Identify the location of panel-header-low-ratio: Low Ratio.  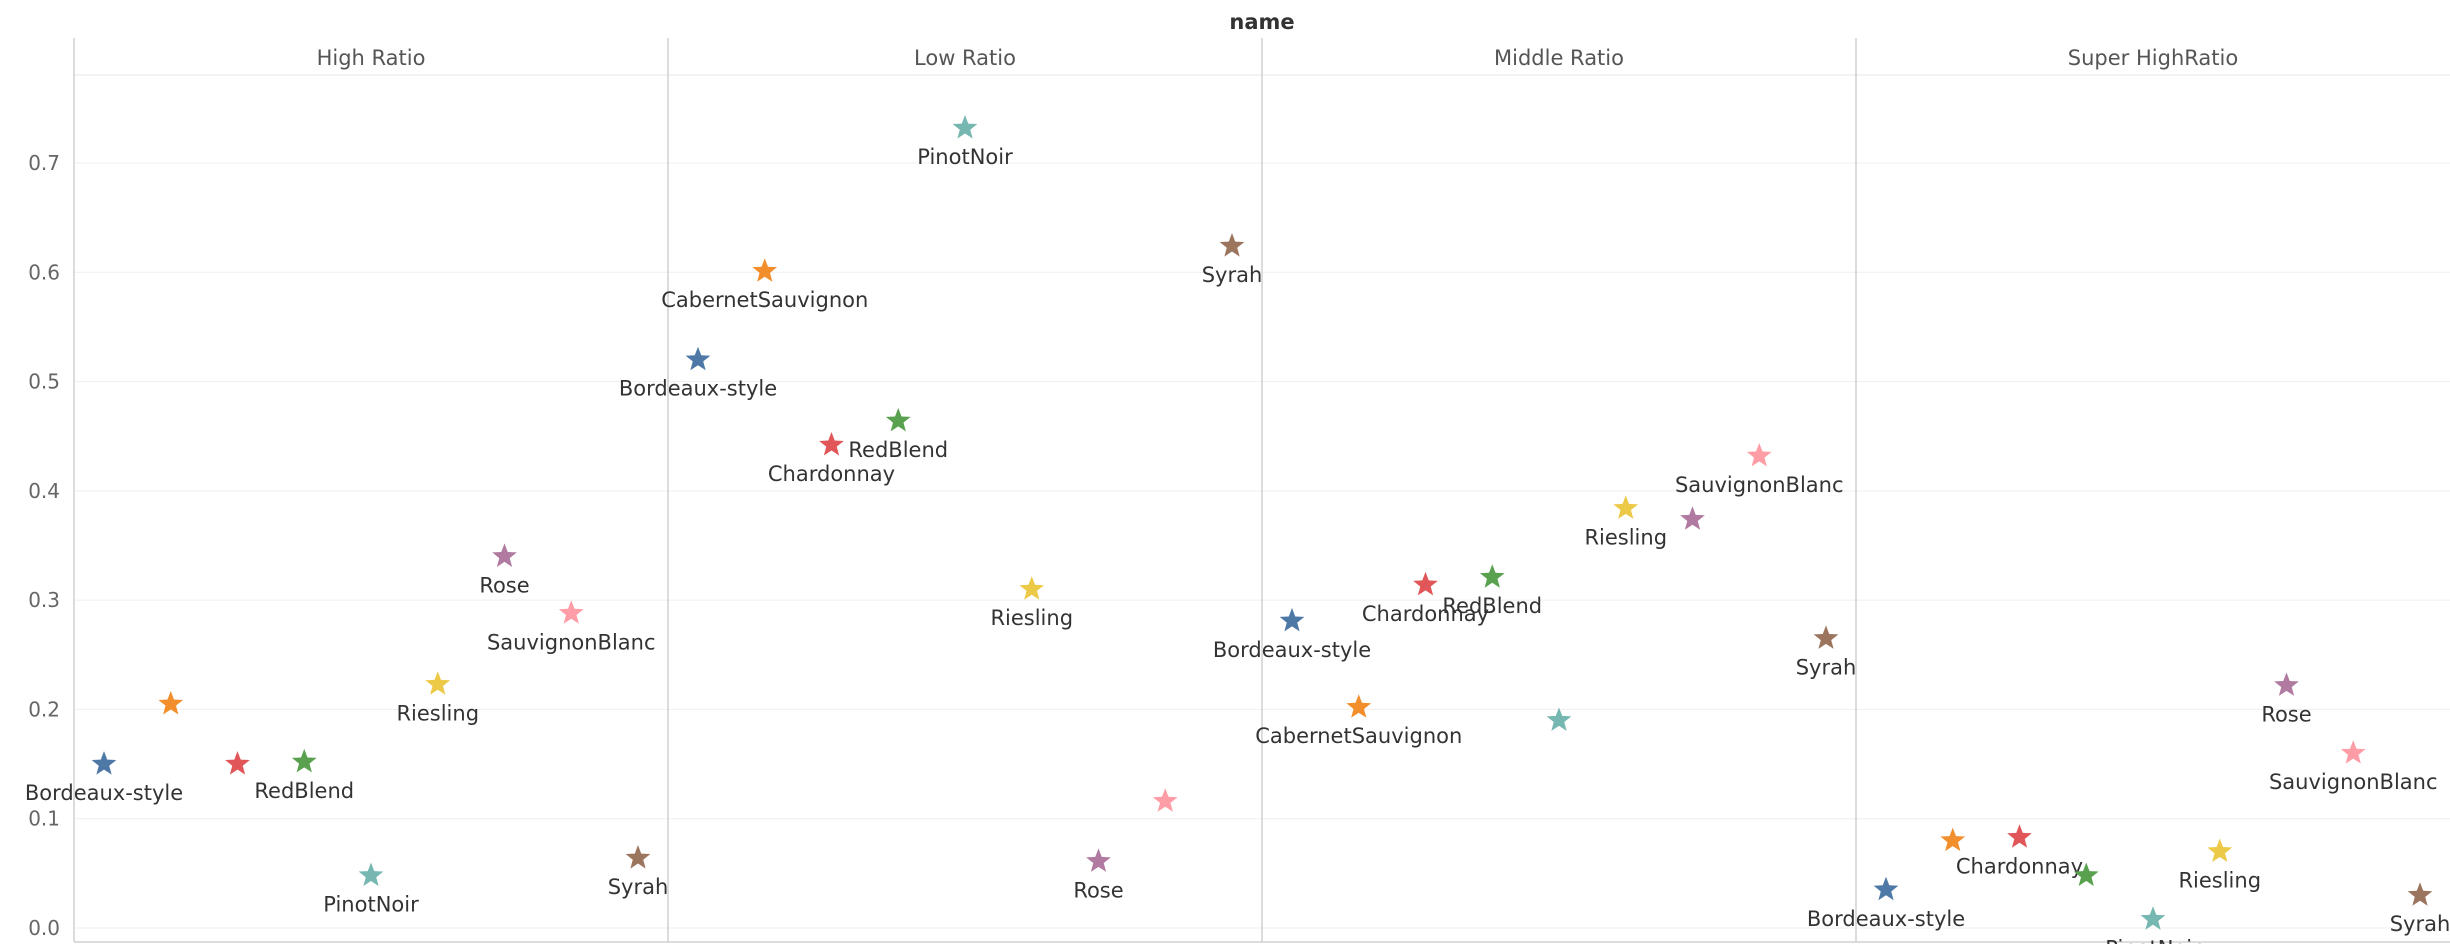
(965, 58).